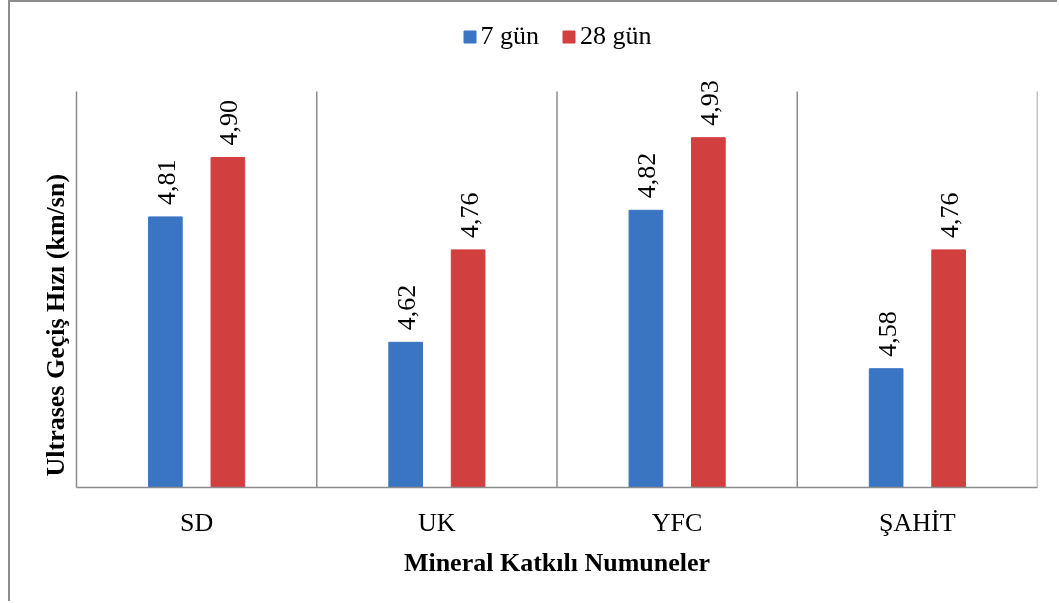 The image size is (1059, 603). Describe the element at coordinates (887, 334) in the screenshot. I see `data-label: 4,58` at that location.